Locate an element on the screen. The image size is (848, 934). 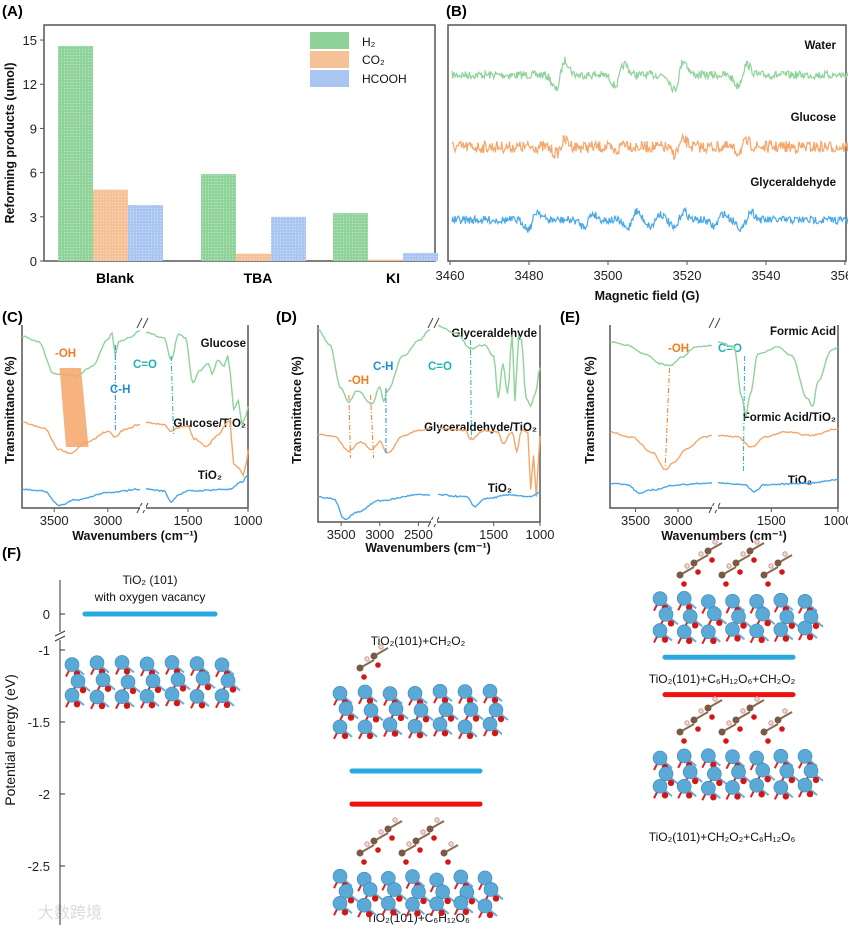
panel-label-e: (E) is located at coordinates (570, 317).